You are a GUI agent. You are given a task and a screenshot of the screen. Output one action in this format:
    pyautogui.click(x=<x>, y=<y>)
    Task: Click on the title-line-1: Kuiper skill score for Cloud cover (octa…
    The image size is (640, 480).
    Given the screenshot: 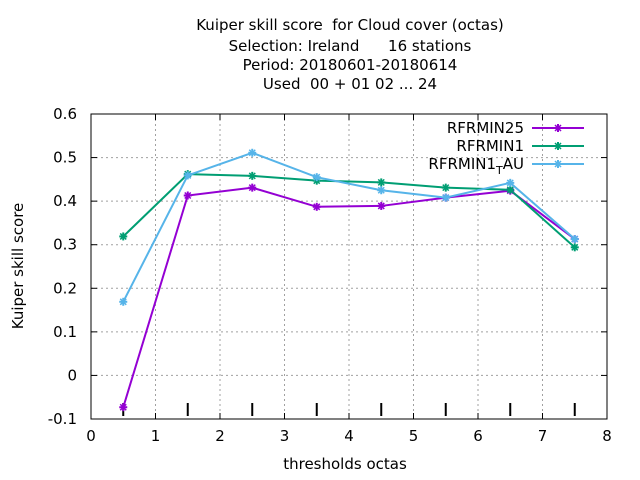 What is the action you would take?
    pyautogui.click(x=350, y=25)
    